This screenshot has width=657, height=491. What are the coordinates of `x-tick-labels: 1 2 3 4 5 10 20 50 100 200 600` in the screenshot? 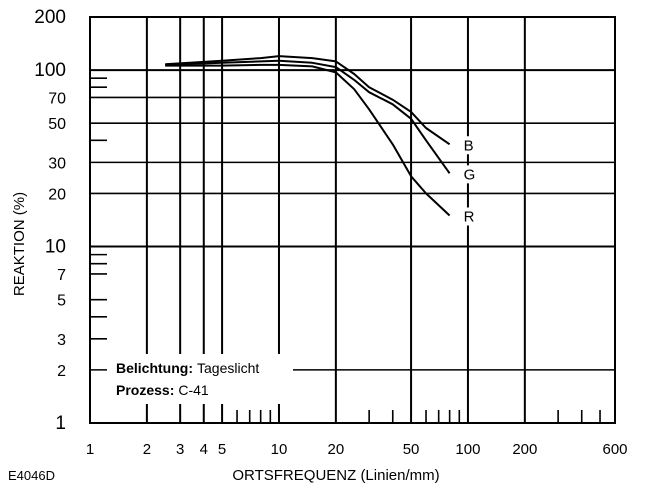 It's located at (357, 449).